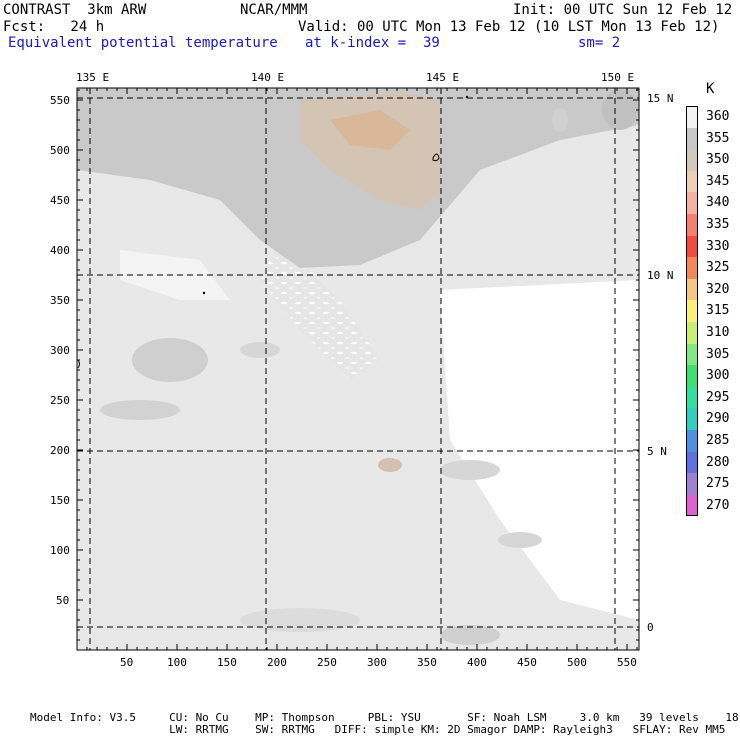 The width and height of the screenshot is (740, 740). I want to click on legend-label: 335, so click(718, 224).